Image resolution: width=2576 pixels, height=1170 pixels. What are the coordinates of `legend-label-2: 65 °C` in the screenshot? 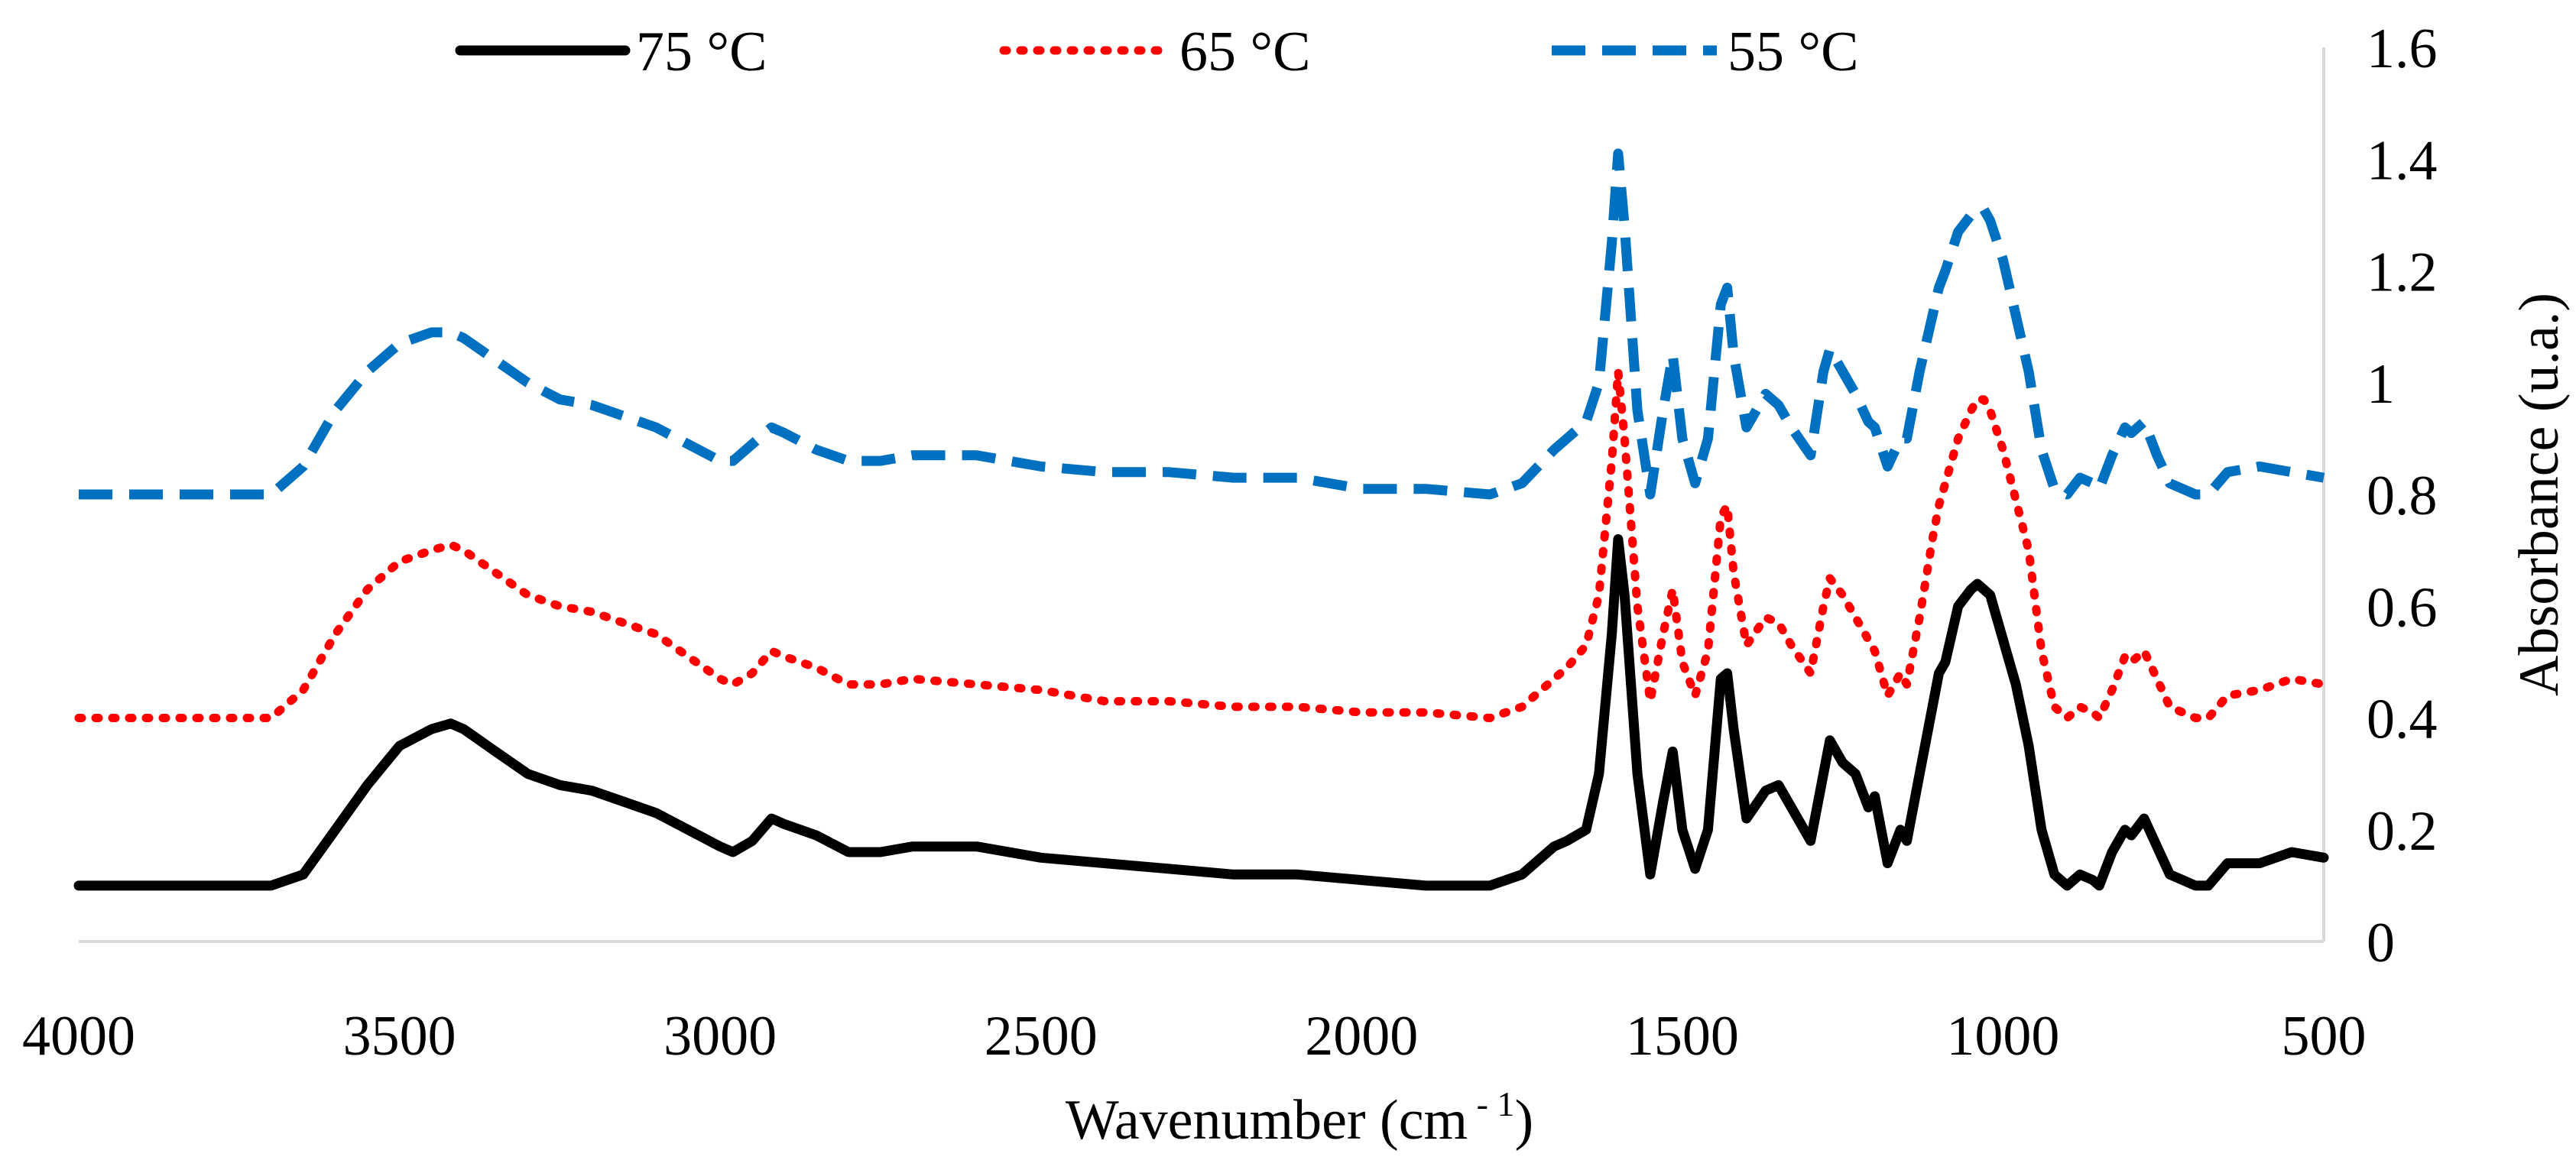 It's located at (1244, 52).